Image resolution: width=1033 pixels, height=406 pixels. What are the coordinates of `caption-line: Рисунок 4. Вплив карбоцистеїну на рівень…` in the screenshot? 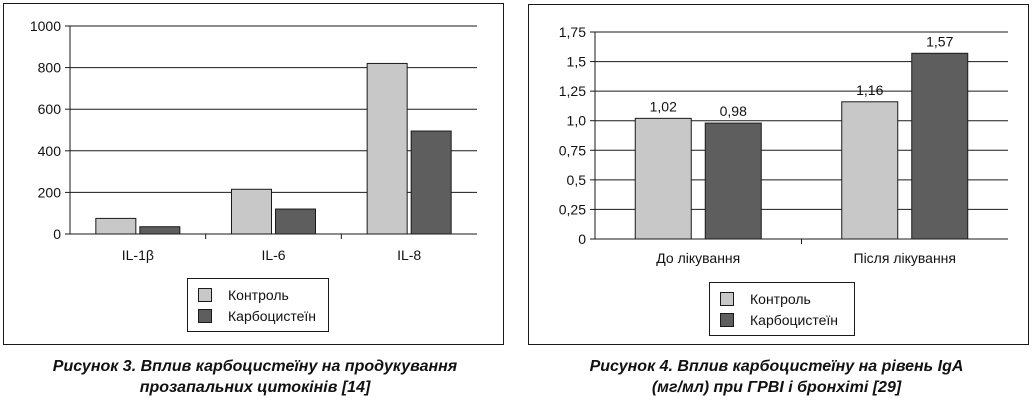 It's located at (776, 366).